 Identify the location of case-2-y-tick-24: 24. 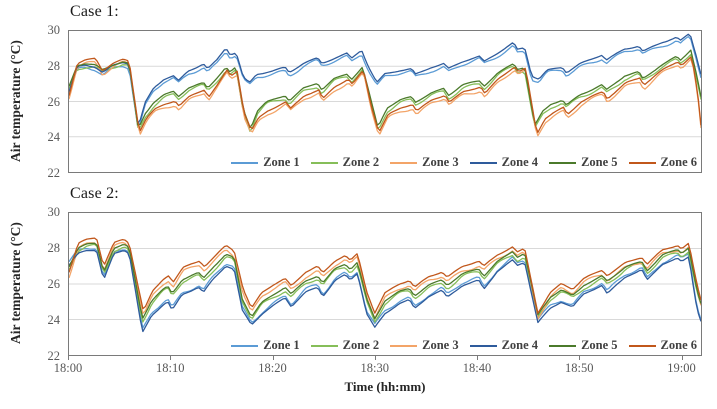
(54, 320).